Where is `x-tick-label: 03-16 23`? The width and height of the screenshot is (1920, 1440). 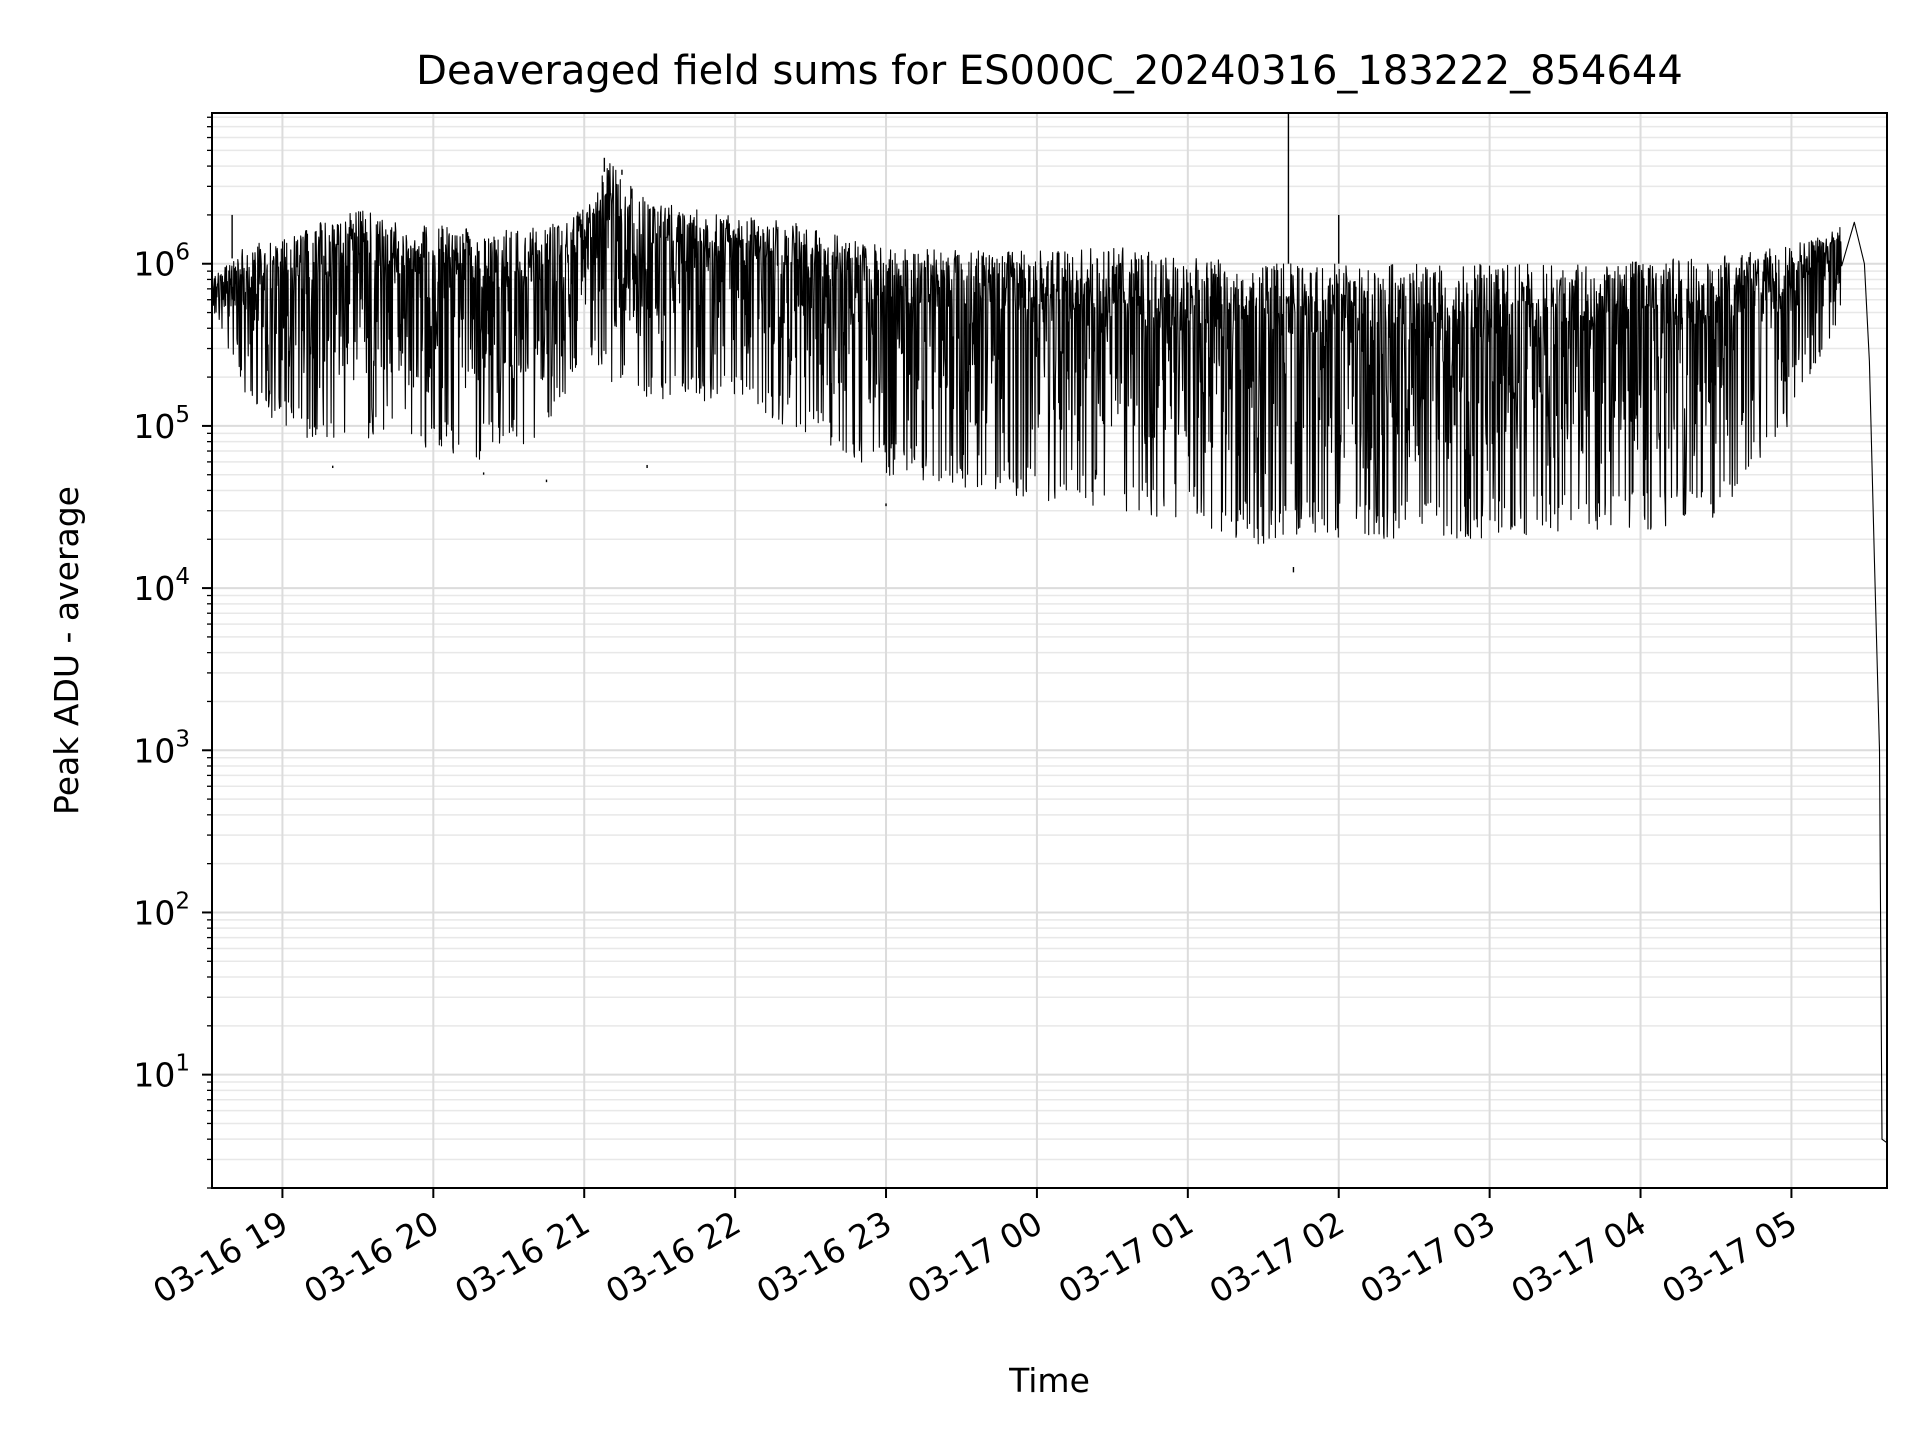
x-tick-label: 03-16 23 is located at coordinates (824, 1257).